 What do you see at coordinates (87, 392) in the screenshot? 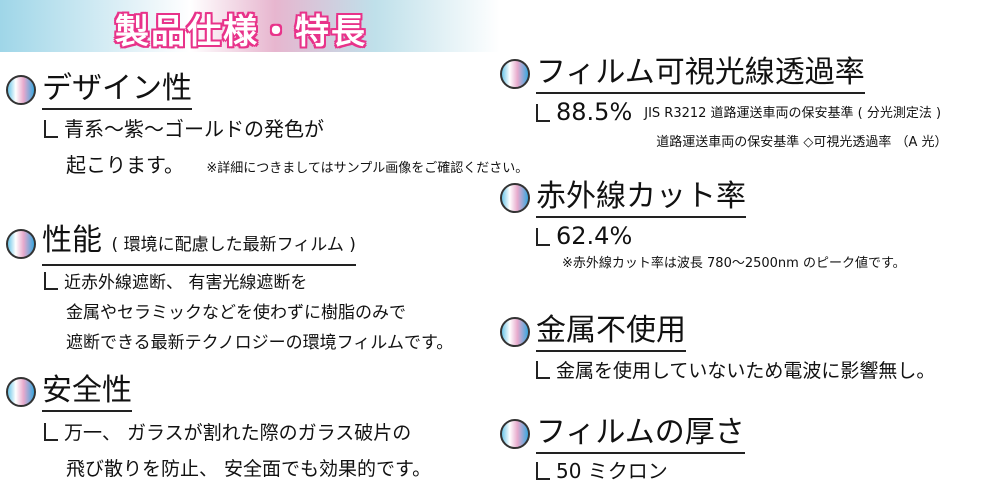
I see `section-heading: 安全性` at bounding box center [87, 392].